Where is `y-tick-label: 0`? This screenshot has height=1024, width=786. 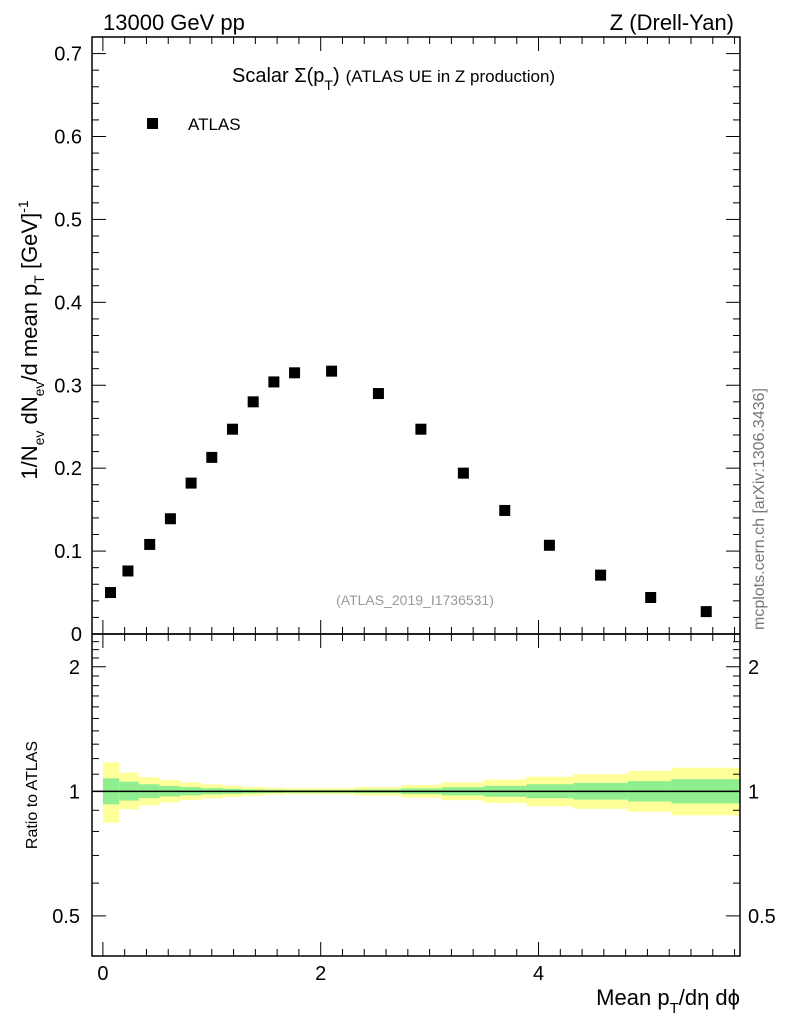
y-tick-label: 0 is located at coordinates (76, 635).